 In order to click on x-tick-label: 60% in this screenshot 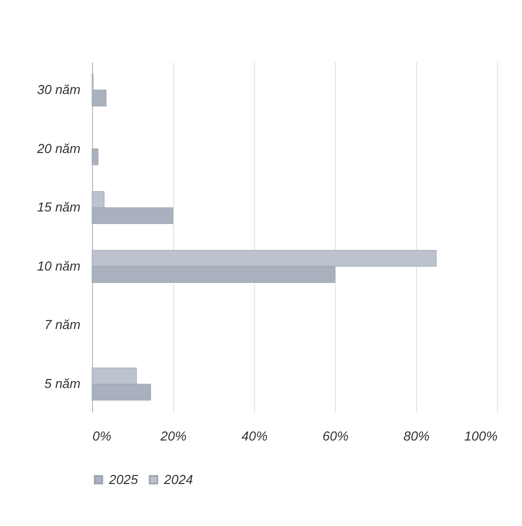, I will do `click(335, 436)`.